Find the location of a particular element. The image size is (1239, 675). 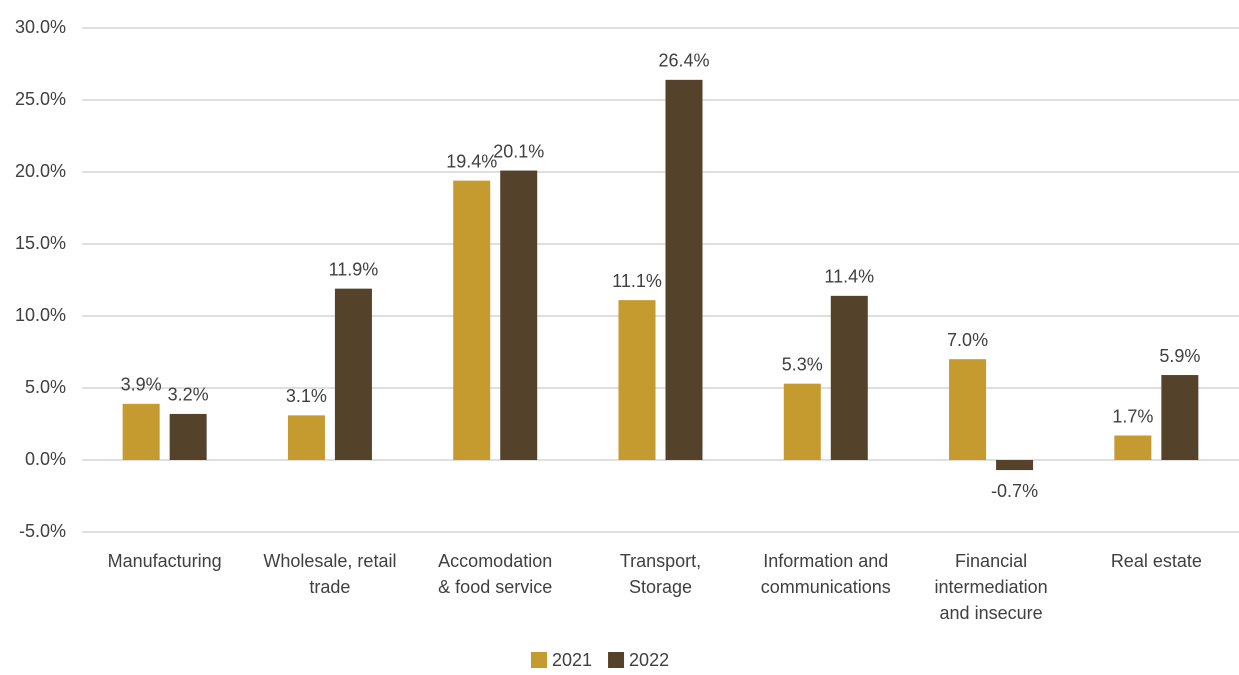

data-label: 20.1% is located at coordinates (518, 151).